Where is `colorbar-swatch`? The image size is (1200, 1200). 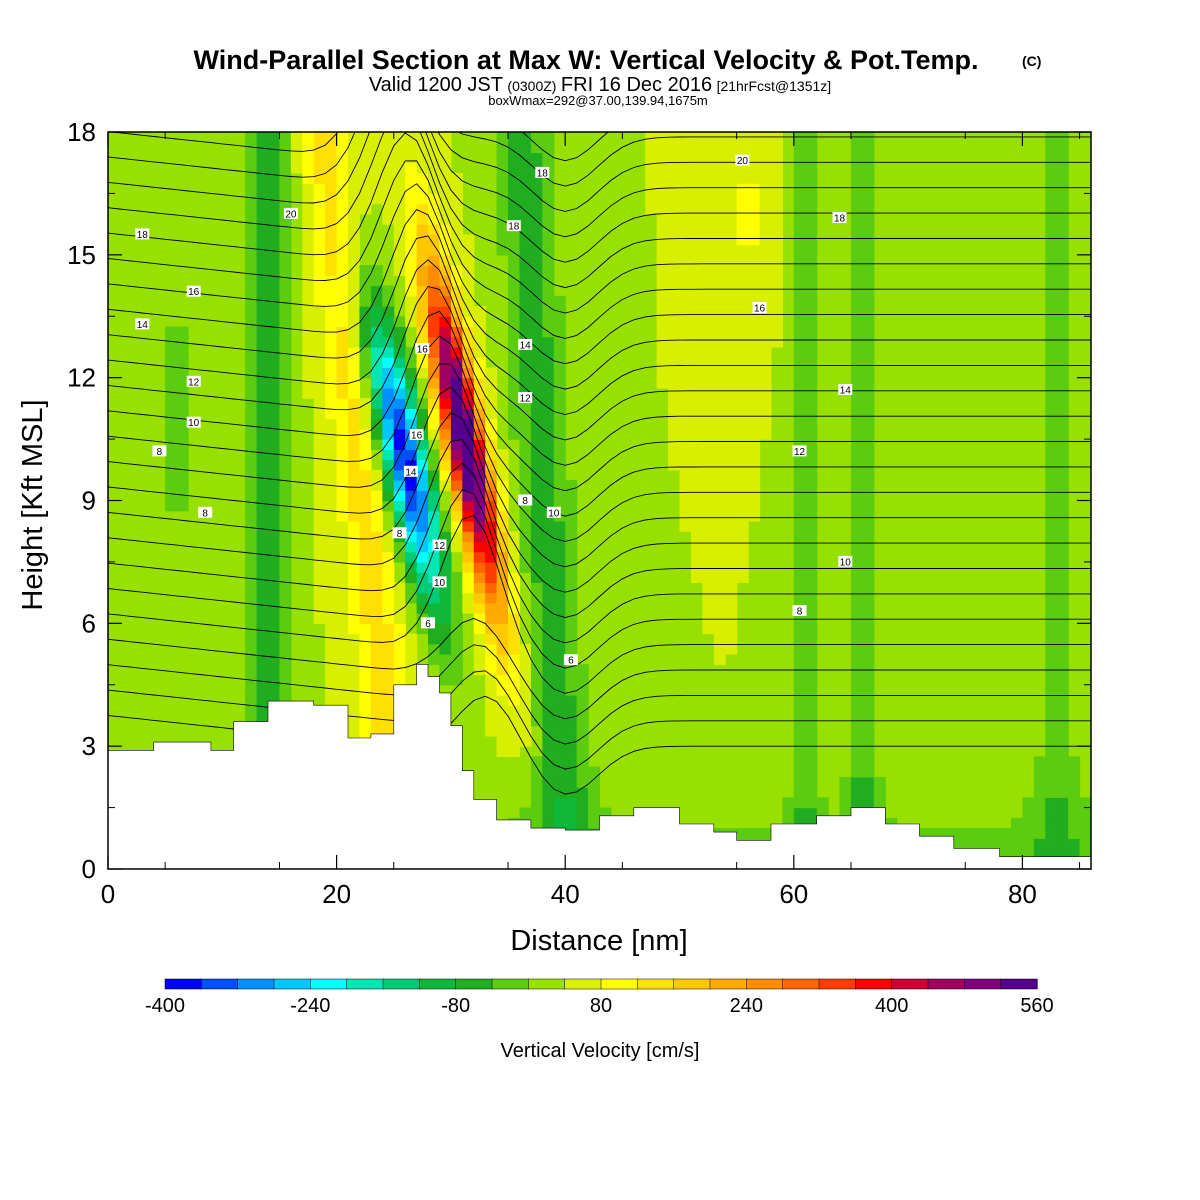 colorbar-swatch is located at coordinates (728, 984).